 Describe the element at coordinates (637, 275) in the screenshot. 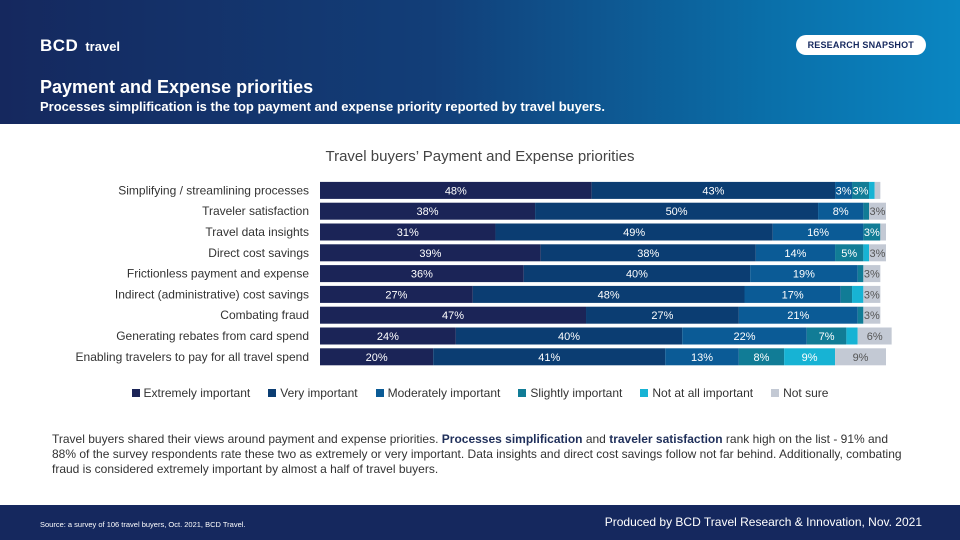

I see `data-label: 40%` at that location.